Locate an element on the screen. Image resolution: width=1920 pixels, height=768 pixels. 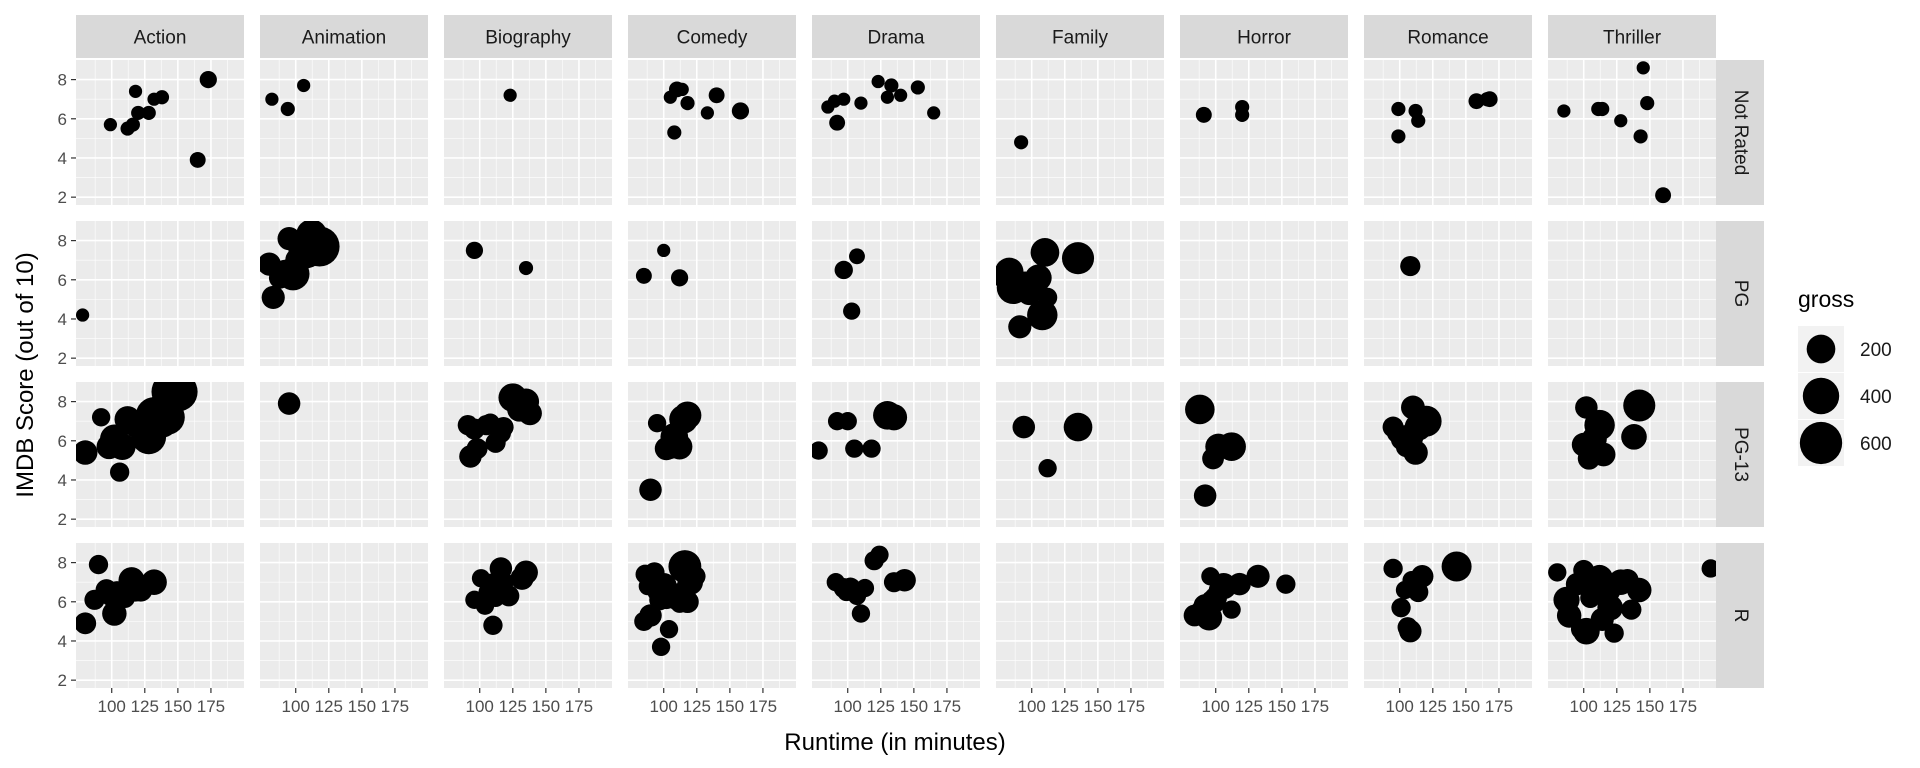
facet-label-column: Romance is located at coordinates (1447, 38).